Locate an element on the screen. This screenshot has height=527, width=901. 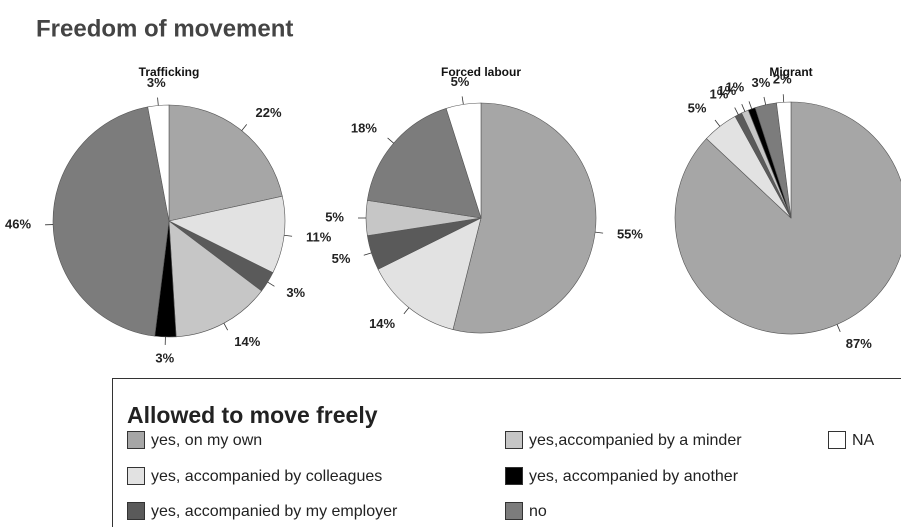
main-title: Freedom of movement is located at coordinates (164, 28).